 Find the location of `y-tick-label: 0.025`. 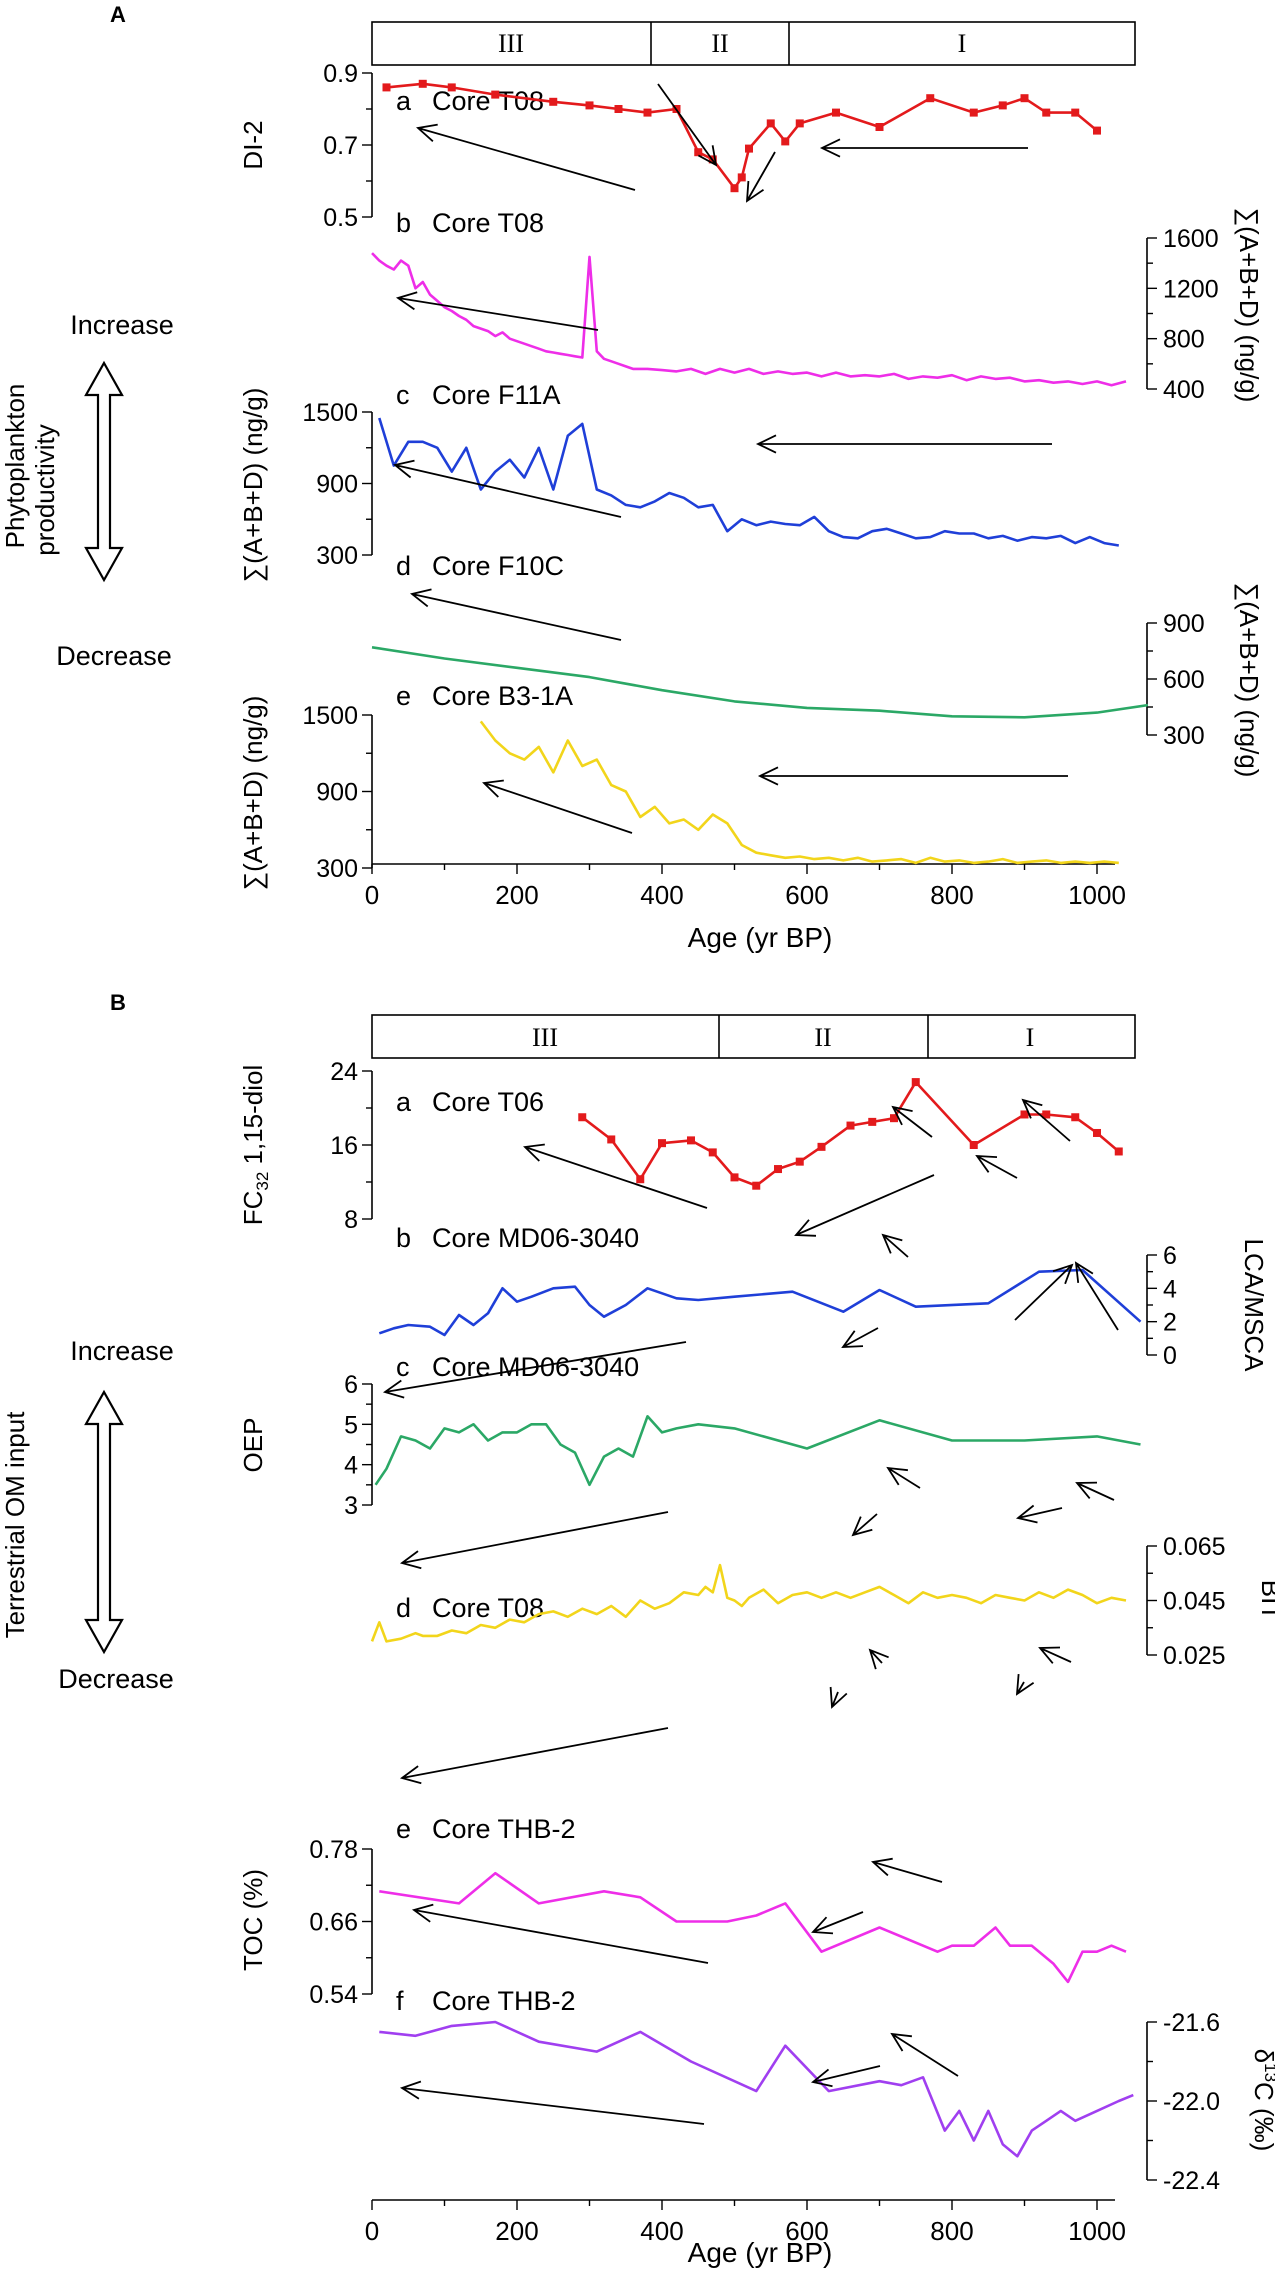

y-tick-label: 0.025 is located at coordinates (1194, 1656).